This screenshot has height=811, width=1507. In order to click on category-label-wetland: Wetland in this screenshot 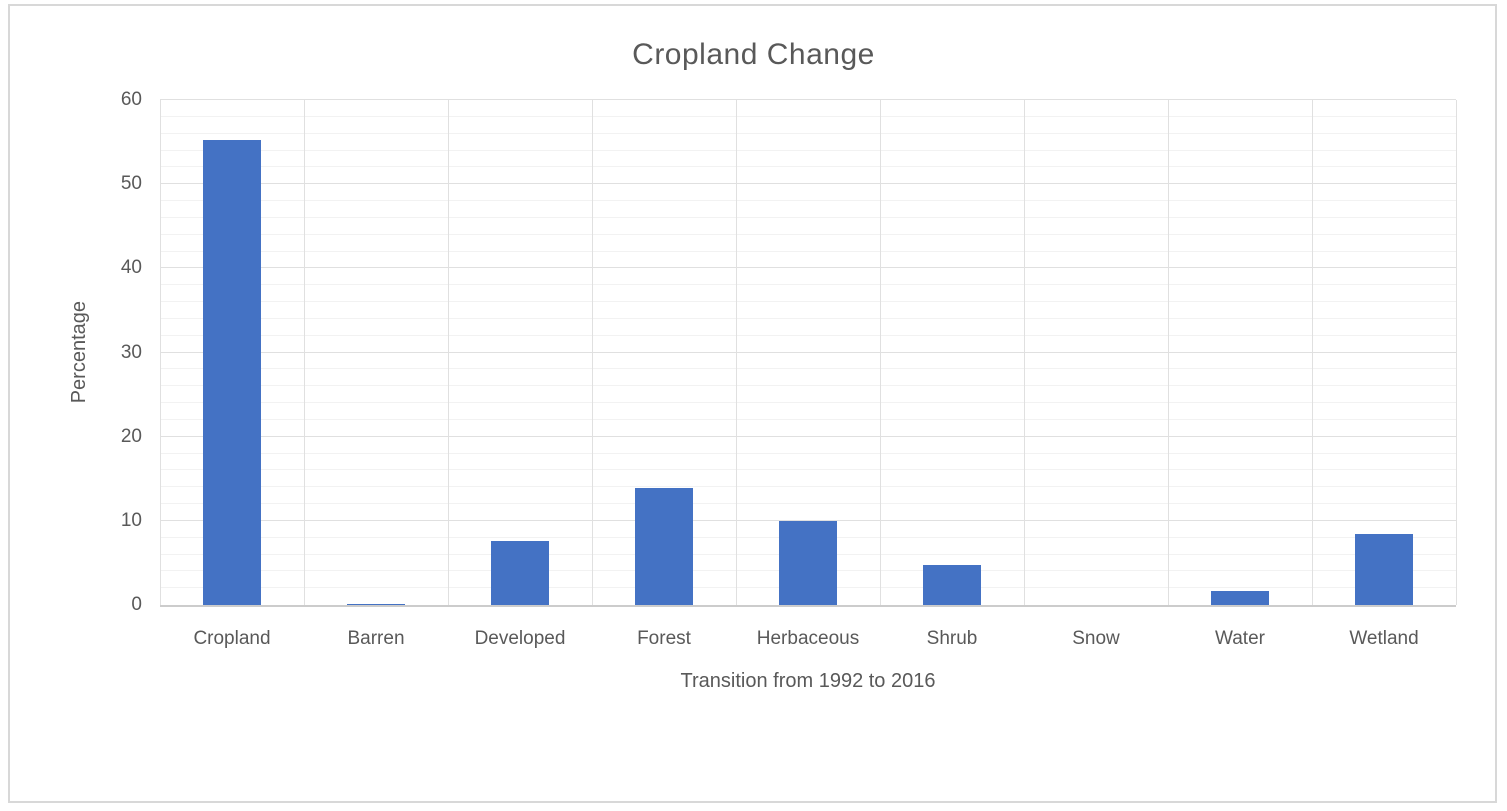, I will do `click(1384, 638)`.